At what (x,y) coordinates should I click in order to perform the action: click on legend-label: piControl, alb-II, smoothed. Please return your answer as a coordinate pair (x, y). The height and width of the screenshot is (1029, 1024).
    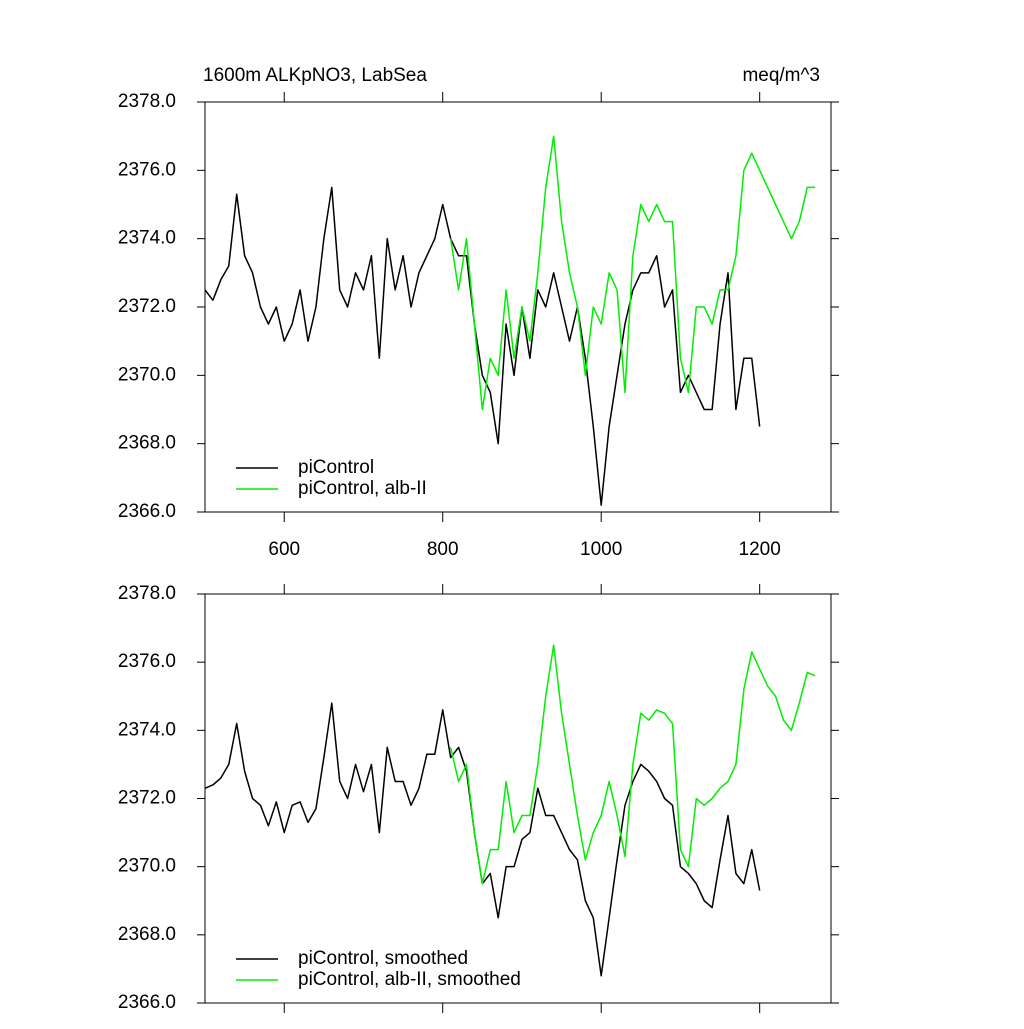
    Looking at the image, I should click on (409, 979).